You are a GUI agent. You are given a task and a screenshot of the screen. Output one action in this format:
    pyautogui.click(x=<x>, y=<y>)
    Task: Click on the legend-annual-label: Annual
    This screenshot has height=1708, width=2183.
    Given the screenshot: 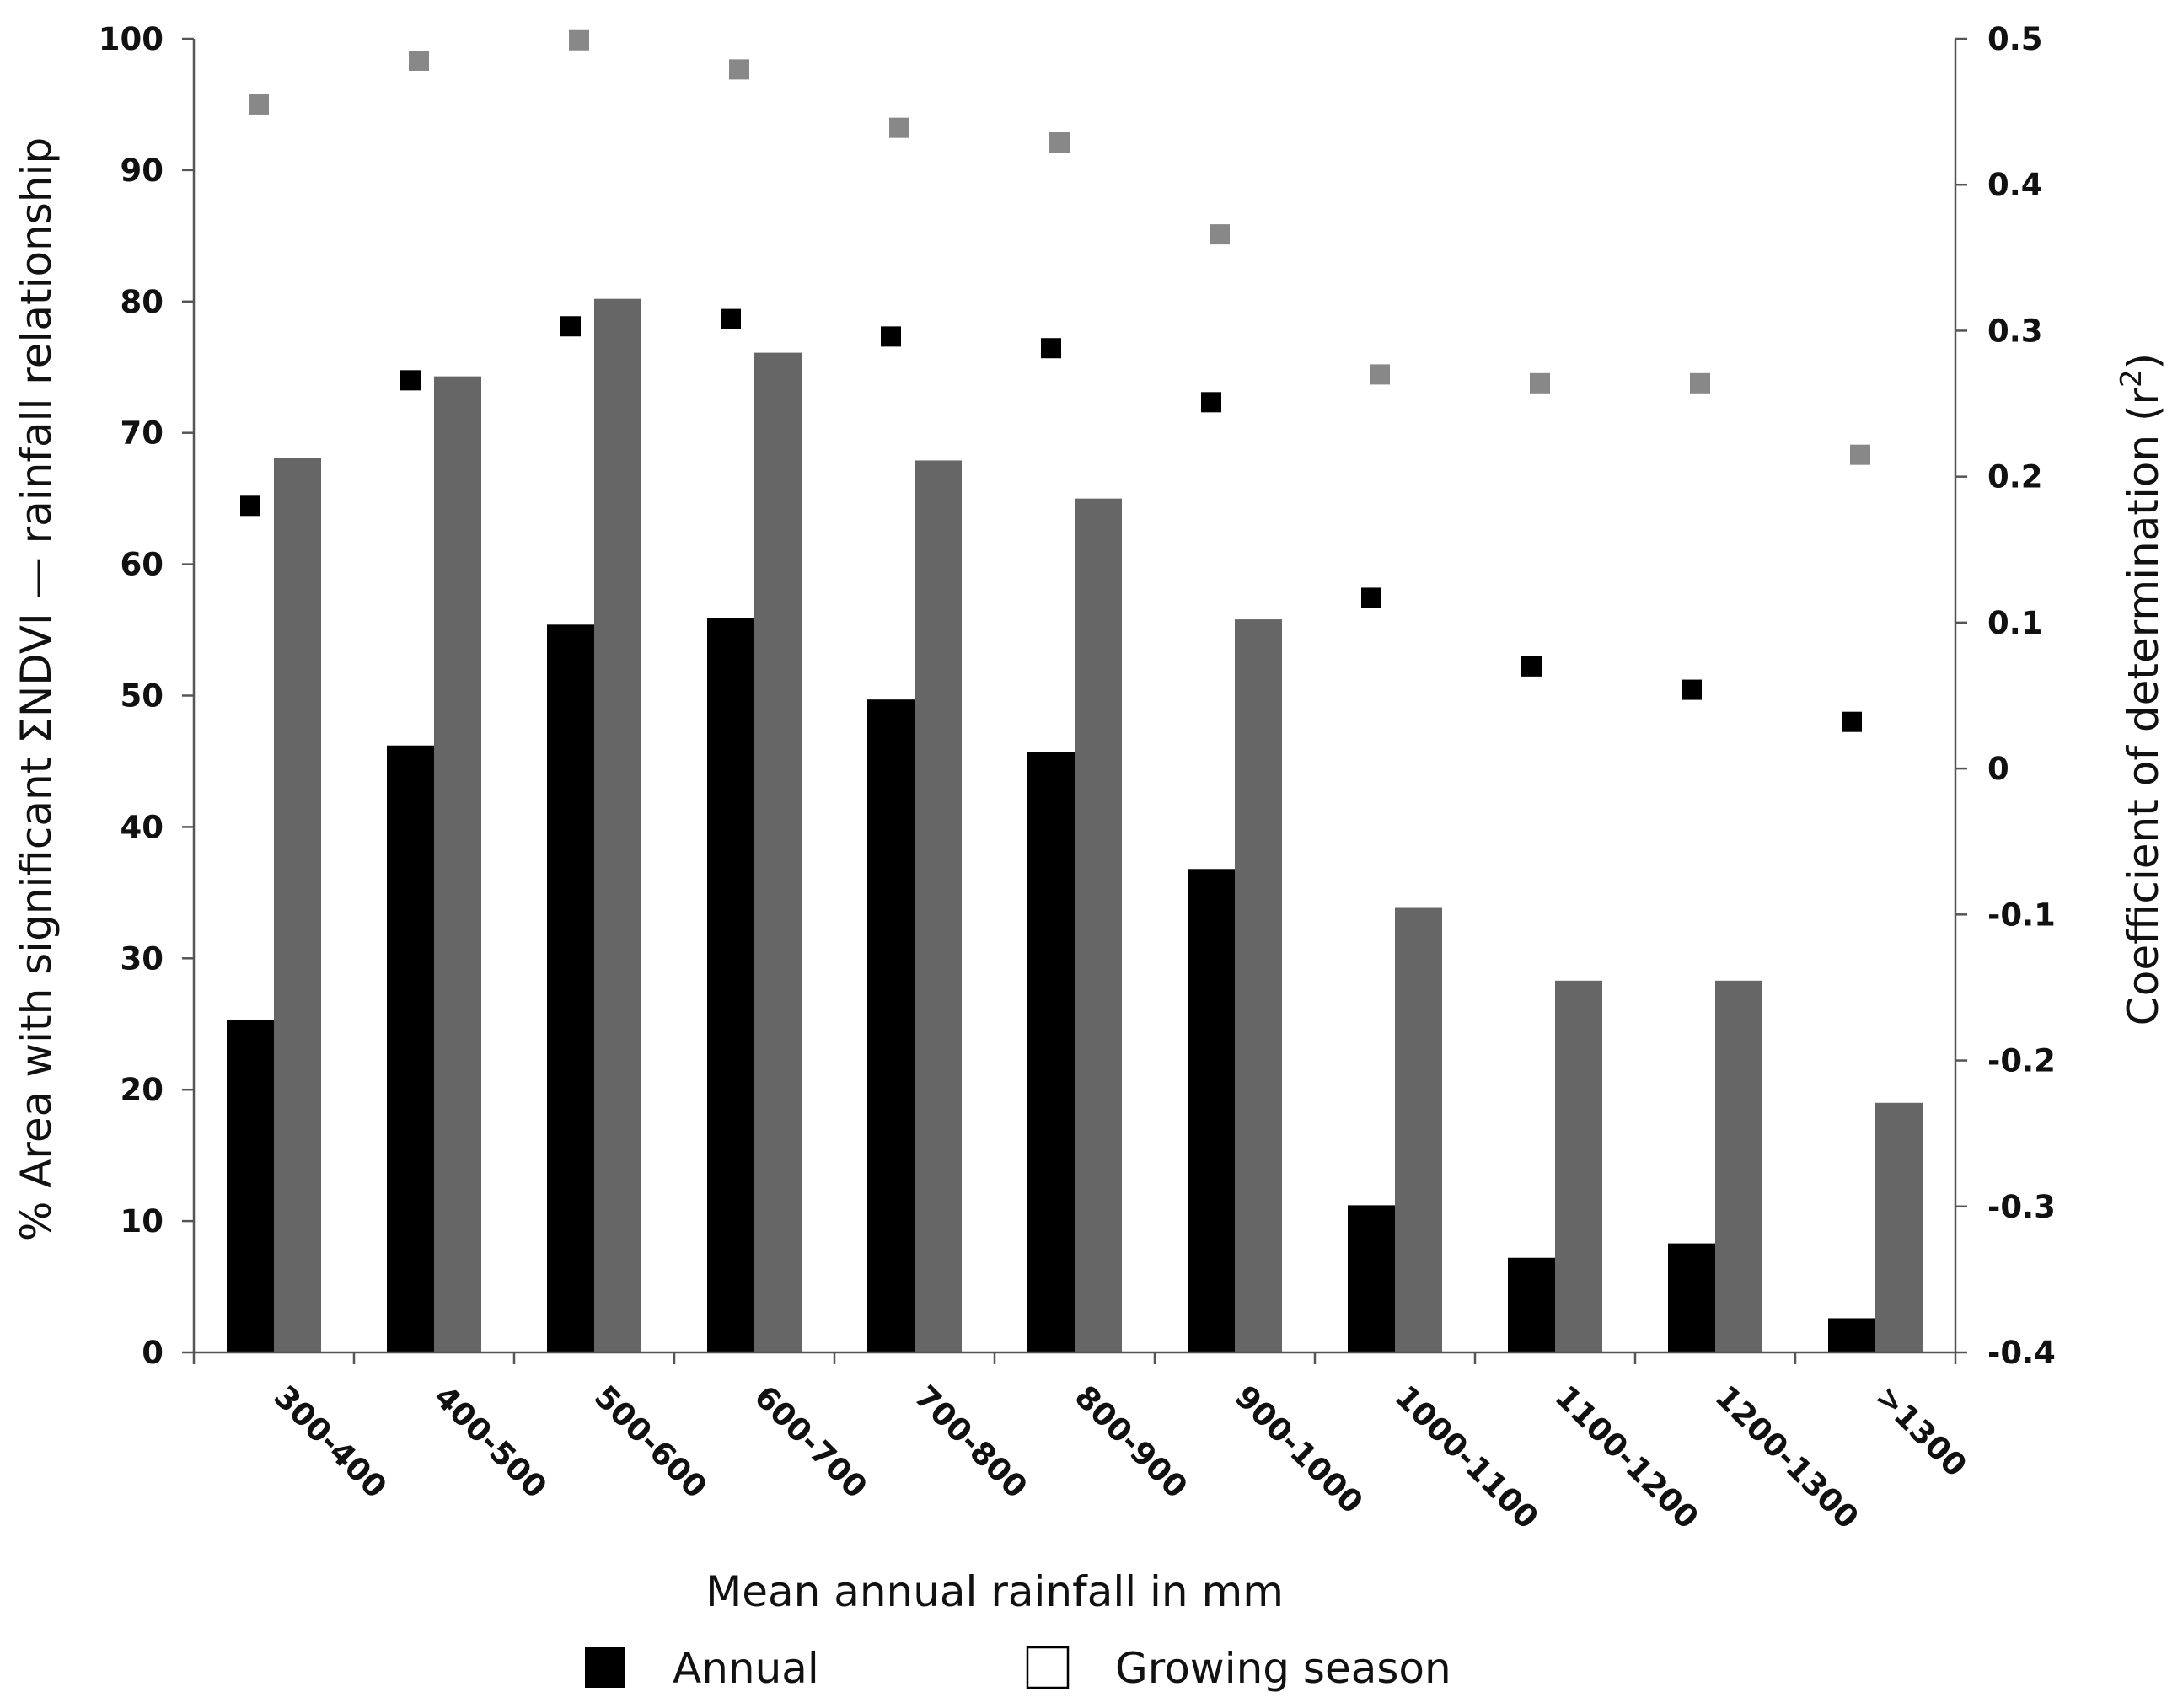 What is the action you would take?
    pyautogui.click(x=746, y=1668)
    